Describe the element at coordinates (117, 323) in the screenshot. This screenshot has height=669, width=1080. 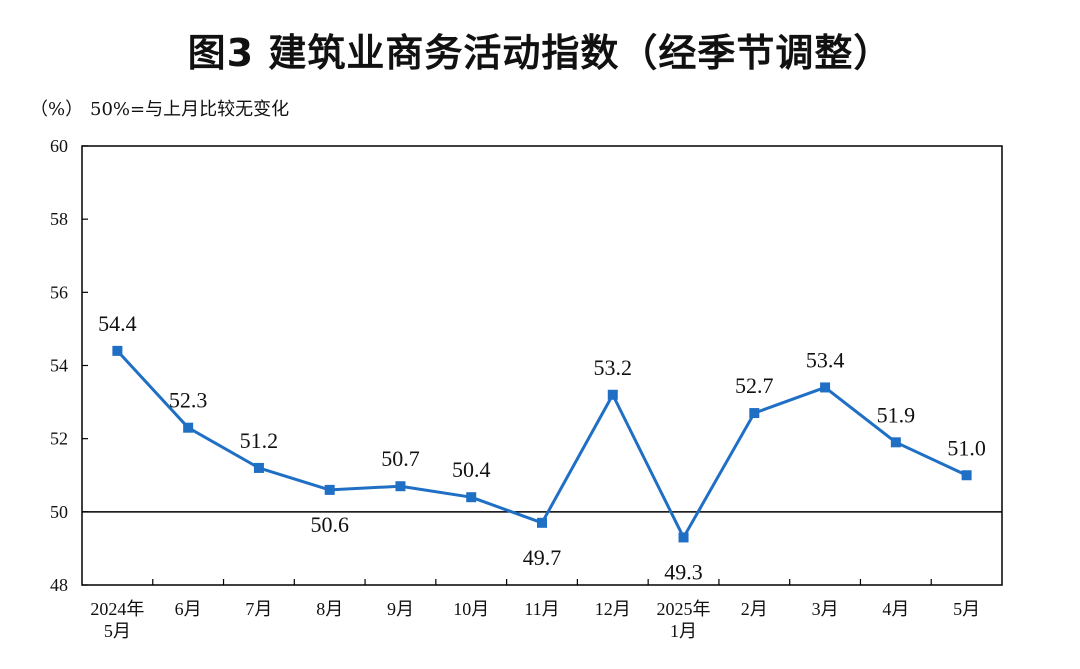
I see `data-label: 54.4` at that location.